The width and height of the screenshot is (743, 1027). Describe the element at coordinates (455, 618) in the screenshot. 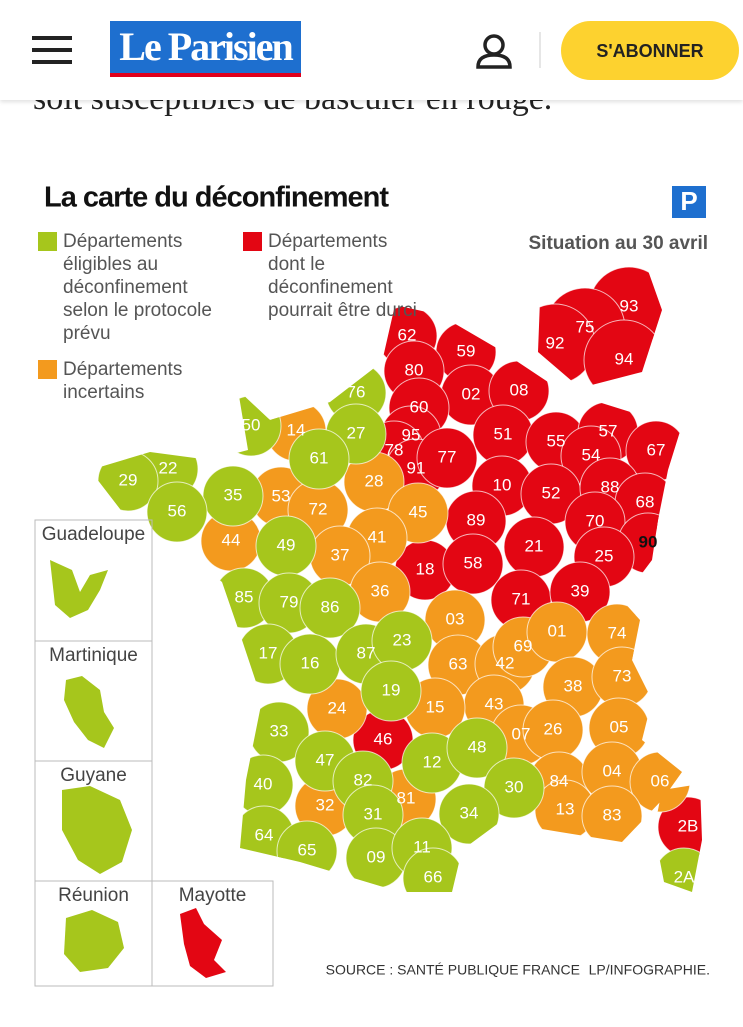

I see `department-label: 03` at that location.